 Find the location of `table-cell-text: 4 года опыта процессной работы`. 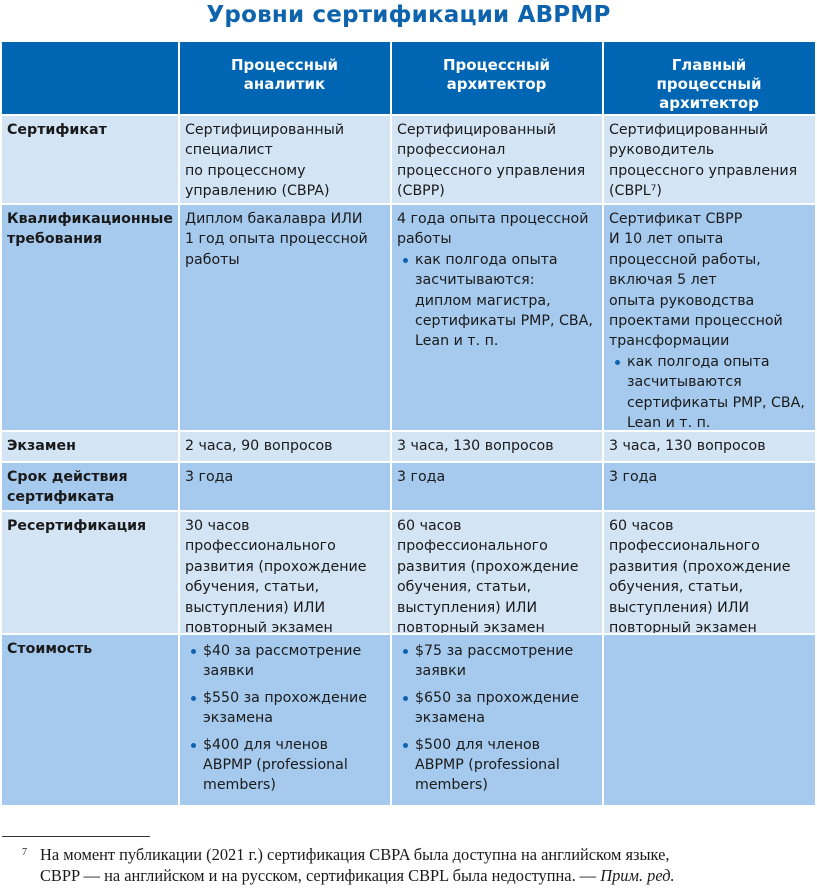

table-cell-text: 4 года опыта процессной работы is located at coordinates (493, 229).